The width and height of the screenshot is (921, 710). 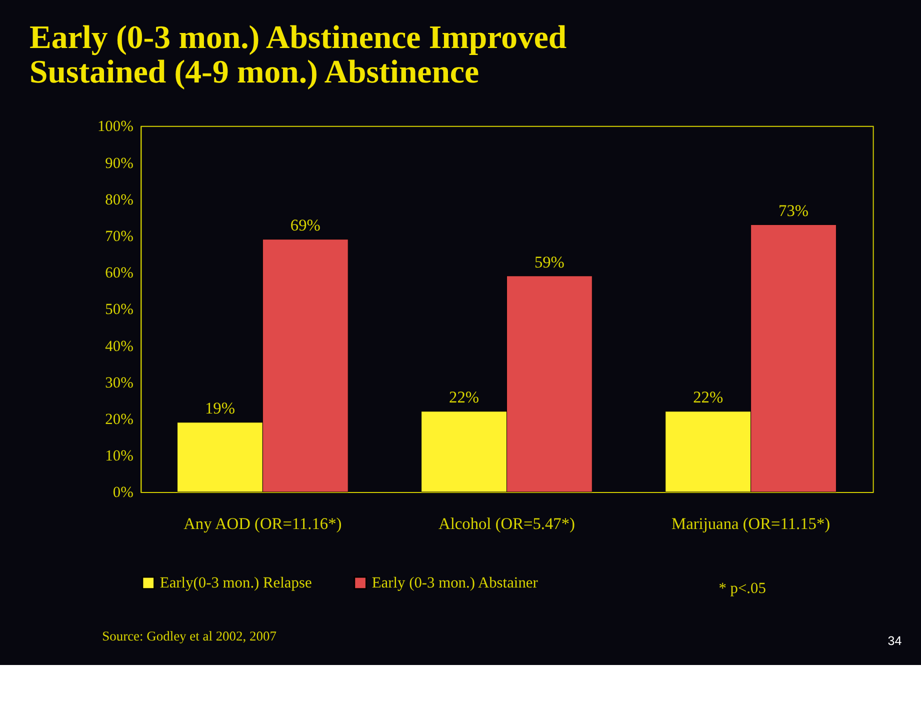 I want to click on data-label: 59%, so click(x=549, y=262).